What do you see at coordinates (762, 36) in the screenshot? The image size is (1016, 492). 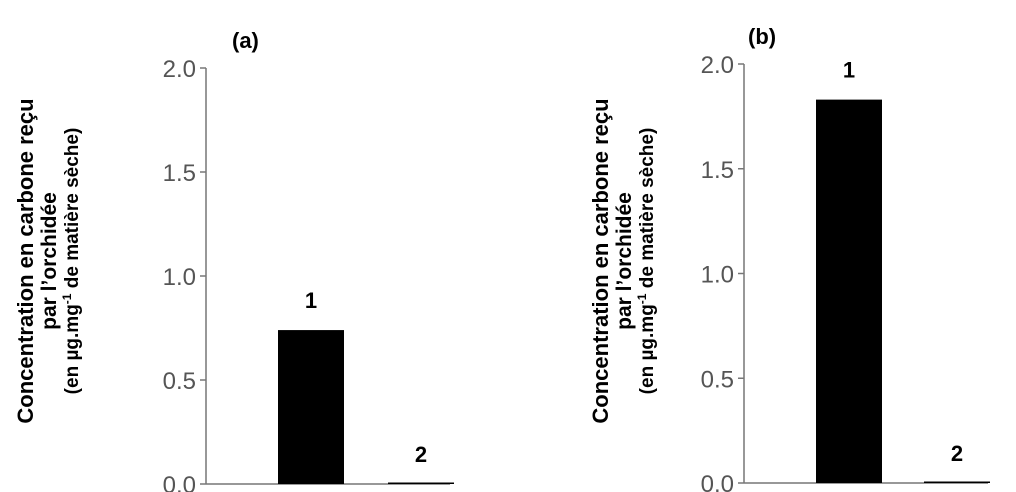 I see `chart-title-b: (b)` at bounding box center [762, 36].